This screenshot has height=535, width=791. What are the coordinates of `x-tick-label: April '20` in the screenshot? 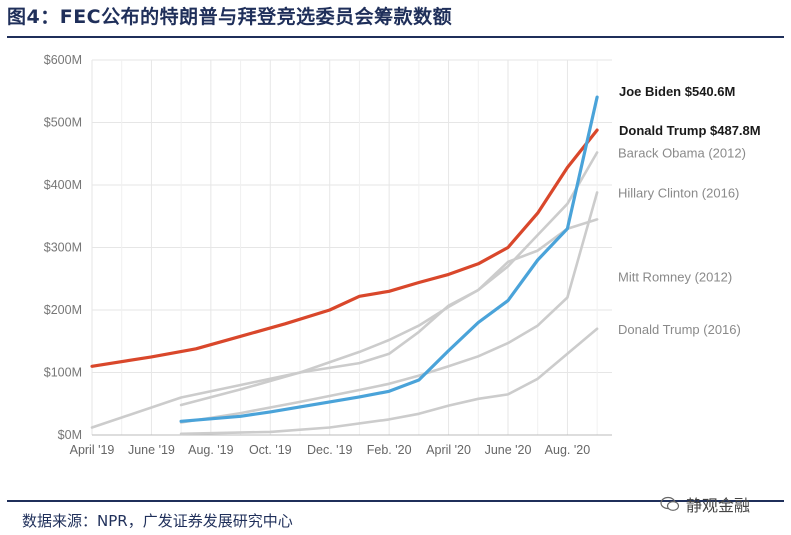 It's located at (448, 450).